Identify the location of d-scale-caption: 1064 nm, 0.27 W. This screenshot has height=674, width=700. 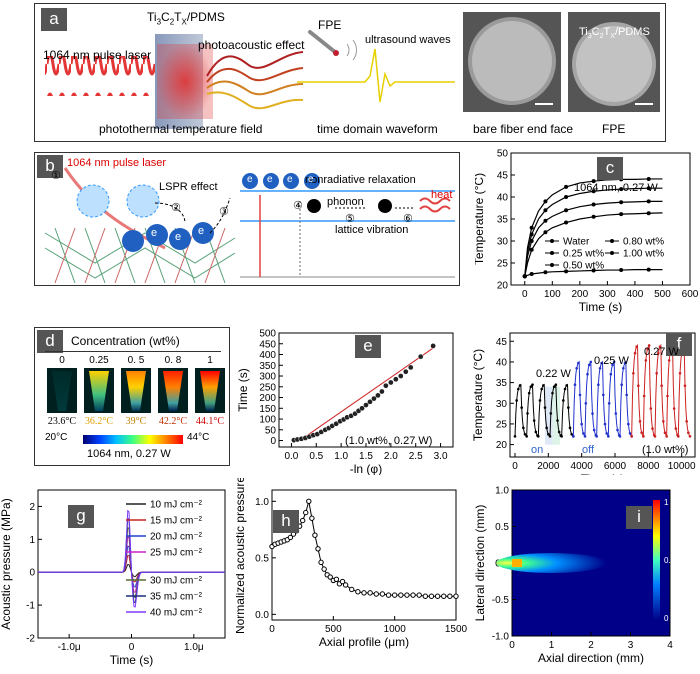
(129, 454).